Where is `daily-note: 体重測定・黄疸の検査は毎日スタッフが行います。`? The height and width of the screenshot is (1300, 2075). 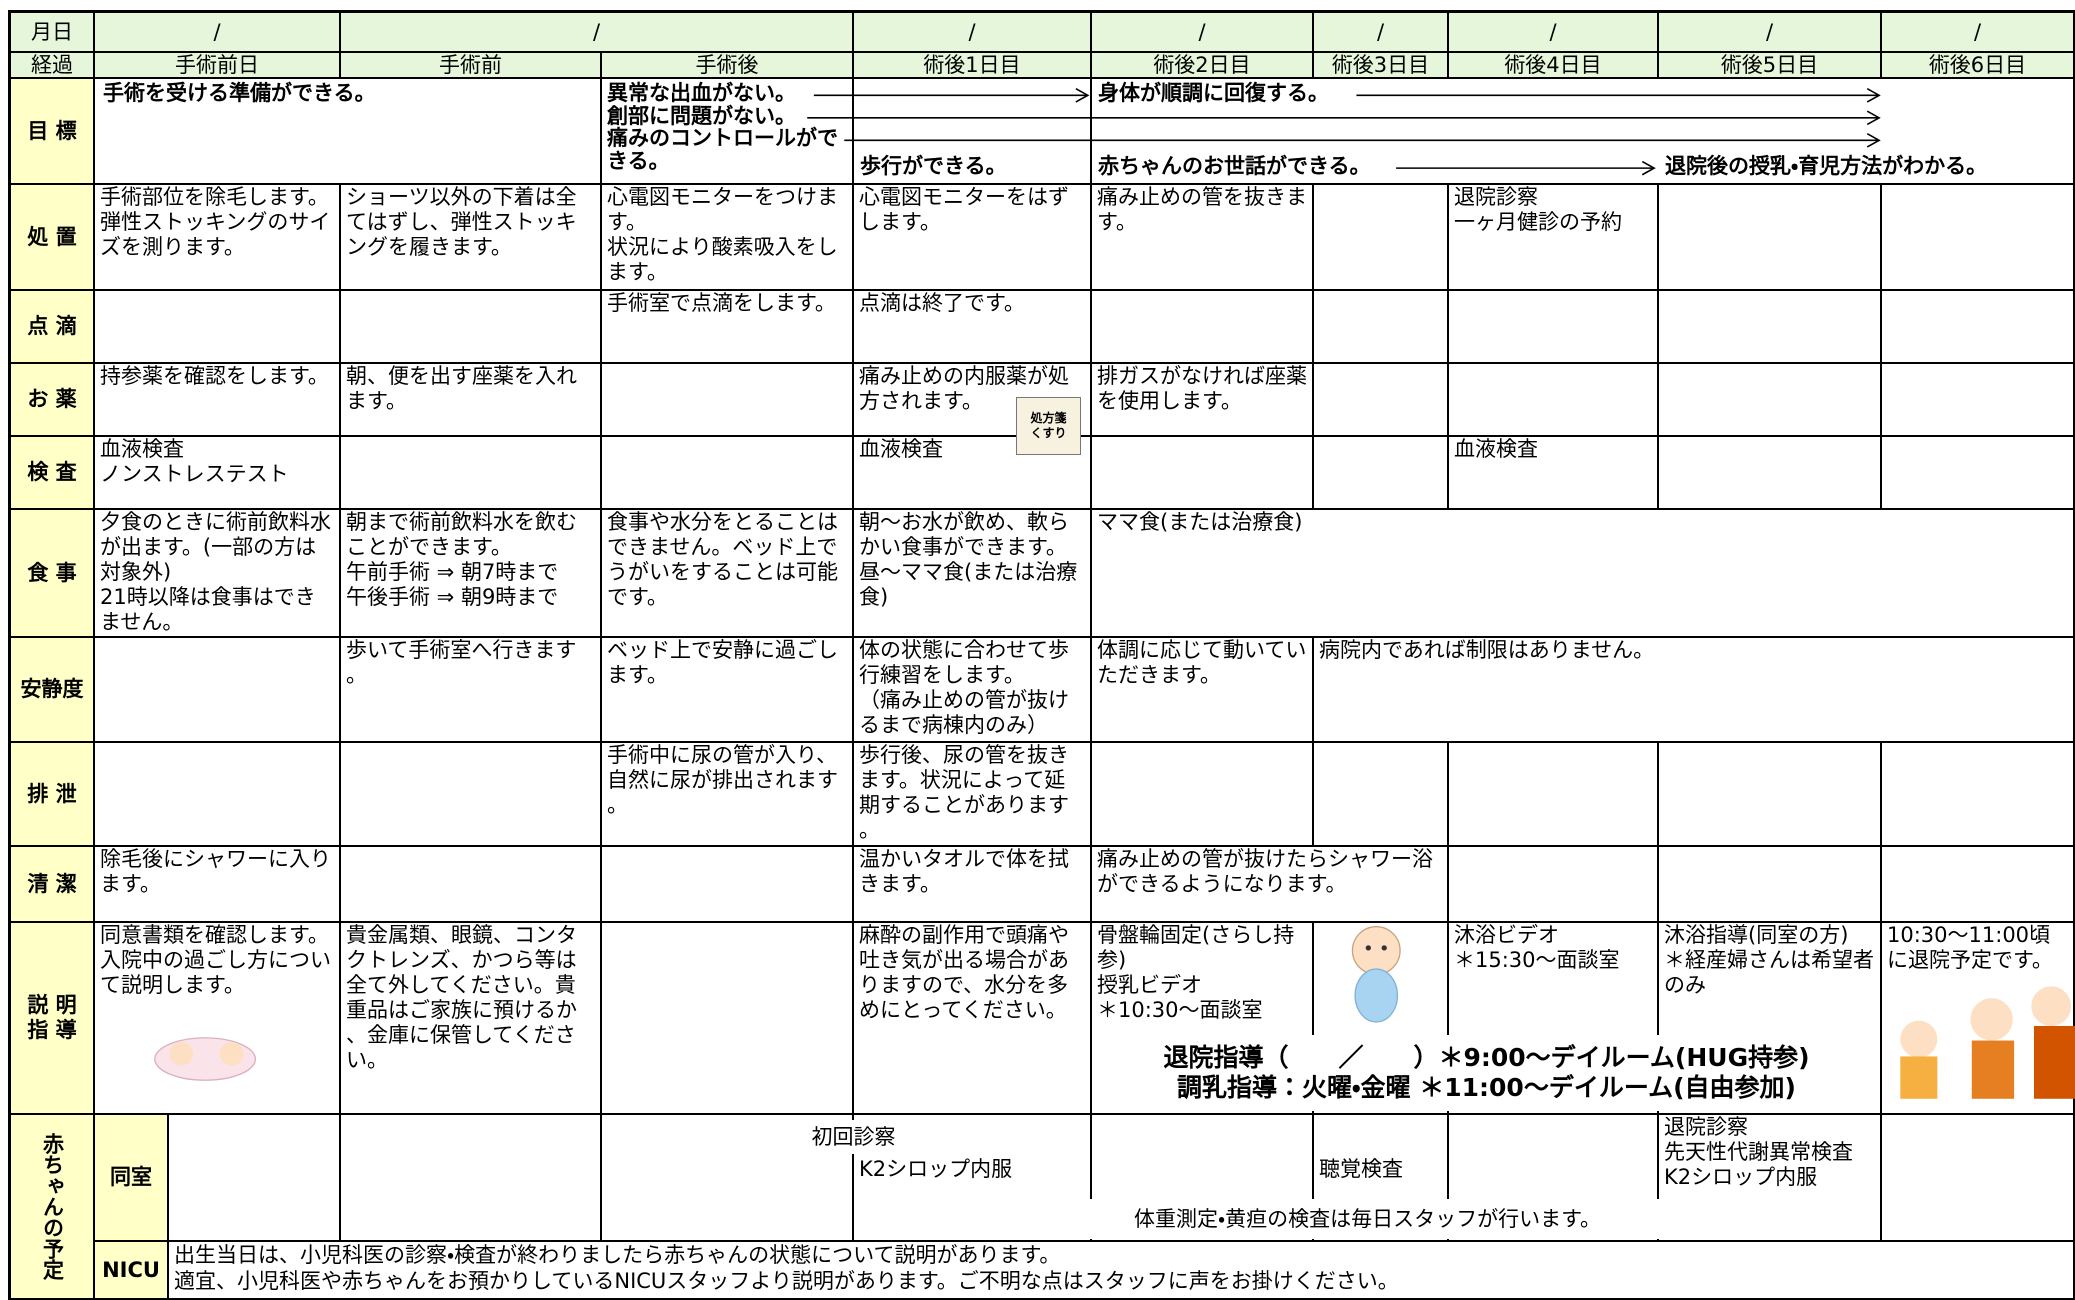
daily-note: 体重測定・黄疸の検査は毎日スタッフが行います。 is located at coordinates (1367, 1219).